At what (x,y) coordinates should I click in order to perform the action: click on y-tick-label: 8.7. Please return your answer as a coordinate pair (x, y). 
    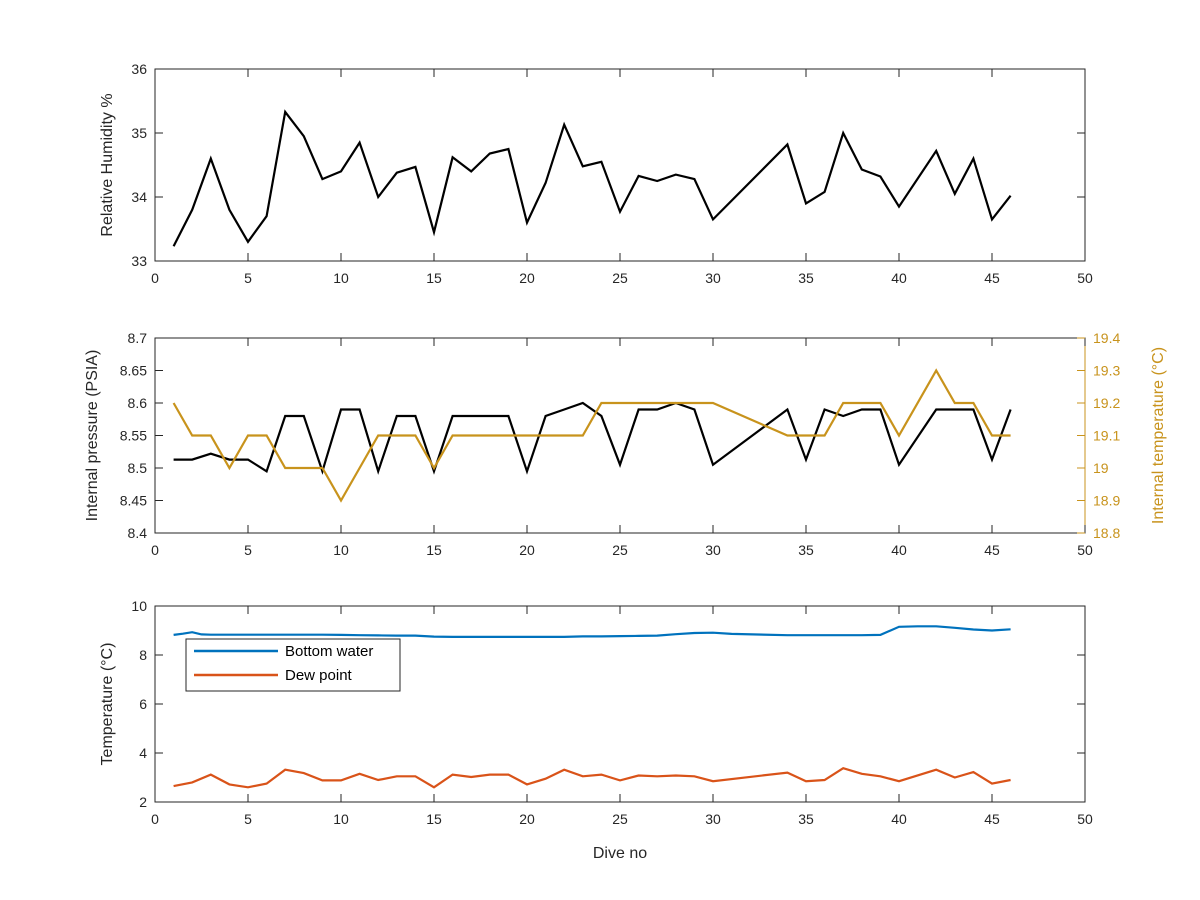
    Looking at the image, I should click on (138, 338).